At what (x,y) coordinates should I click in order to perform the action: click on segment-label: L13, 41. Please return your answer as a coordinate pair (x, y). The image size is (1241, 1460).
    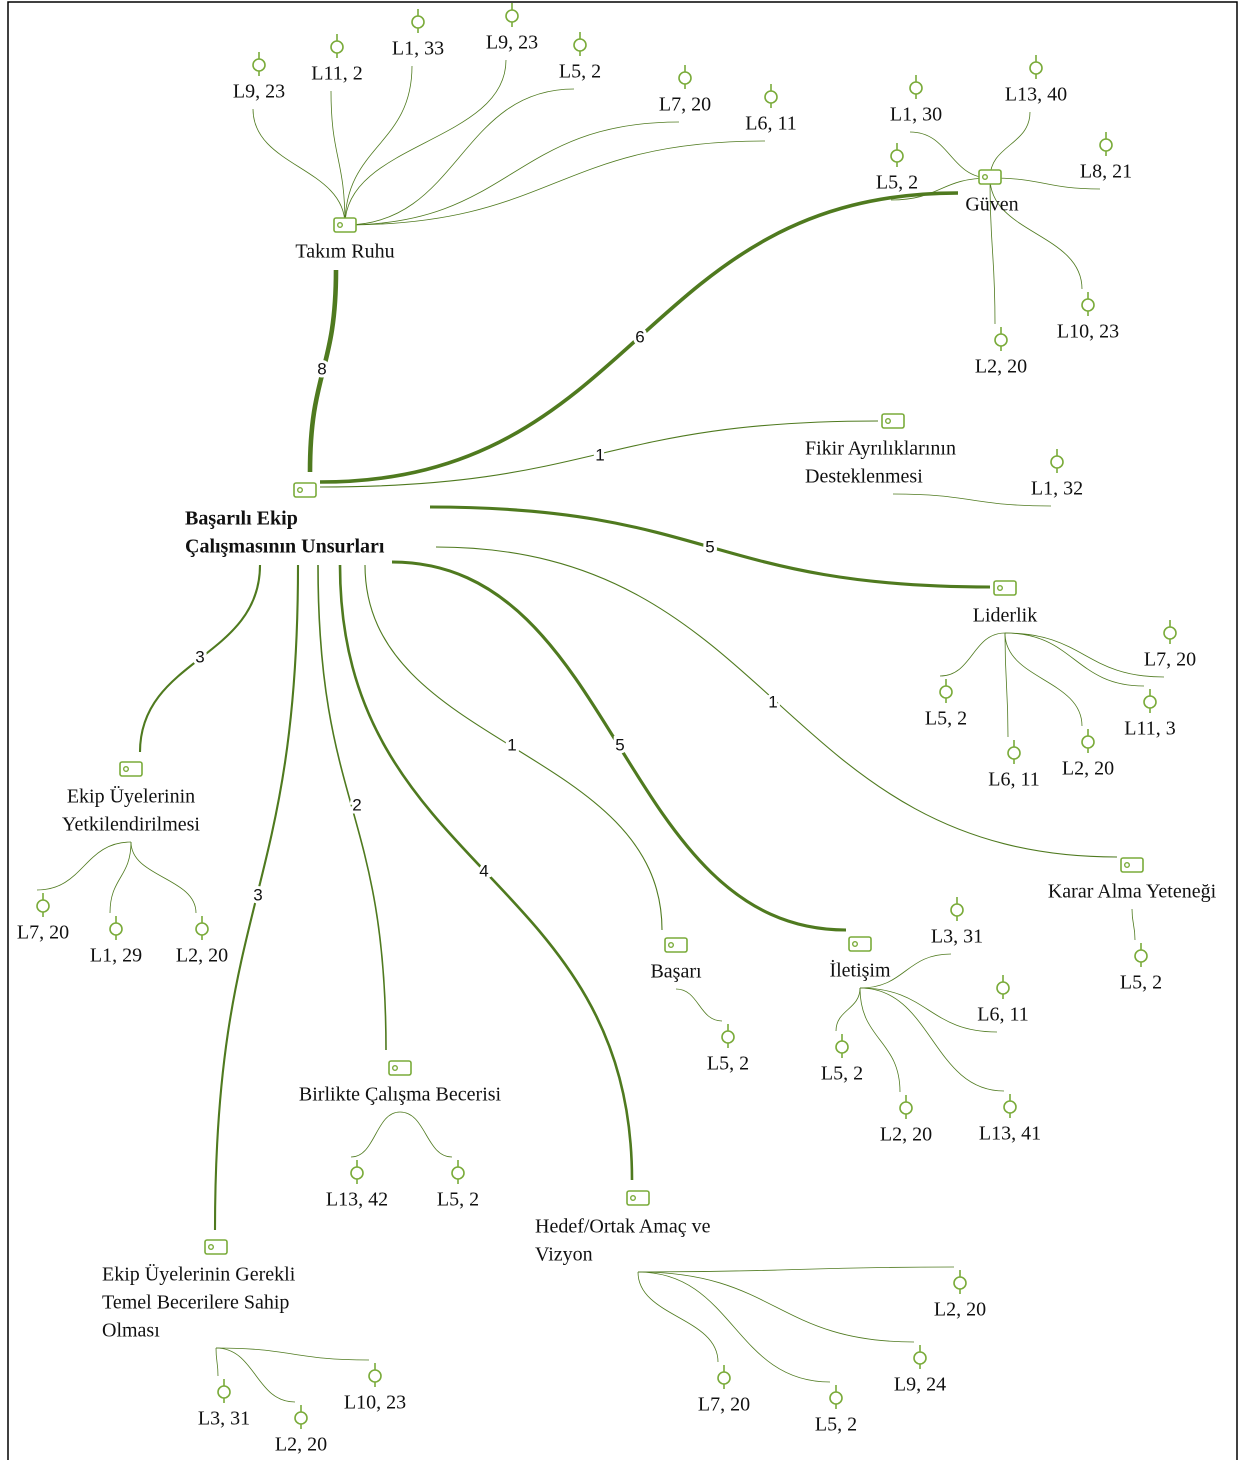
    Looking at the image, I should click on (1010, 1134).